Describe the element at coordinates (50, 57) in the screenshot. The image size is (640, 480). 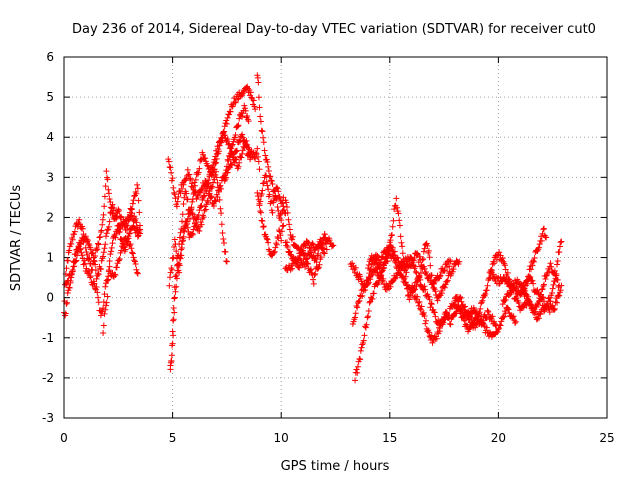
I see `y-tick-label: 6` at that location.